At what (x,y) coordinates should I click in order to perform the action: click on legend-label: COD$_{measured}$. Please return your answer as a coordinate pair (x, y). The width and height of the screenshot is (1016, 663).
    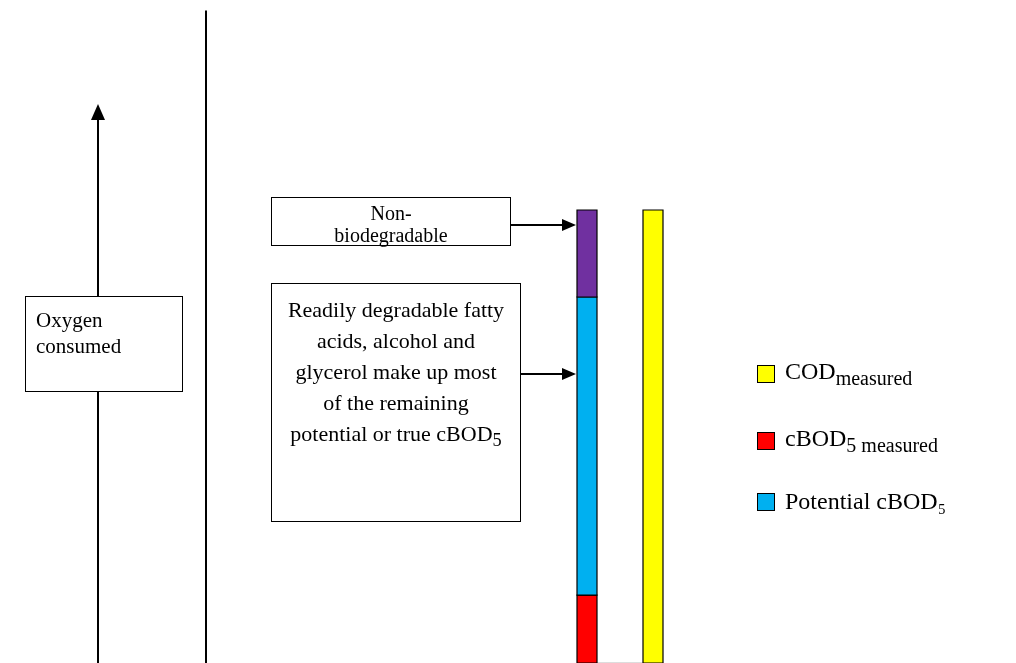
    Looking at the image, I should click on (849, 374).